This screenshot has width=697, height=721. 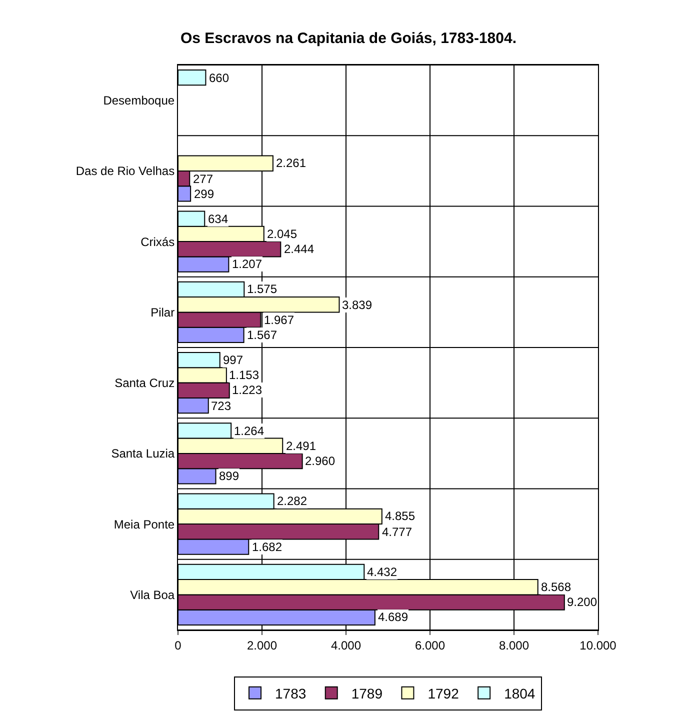 I want to click on data-label: 660, so click(x=219, y=78).